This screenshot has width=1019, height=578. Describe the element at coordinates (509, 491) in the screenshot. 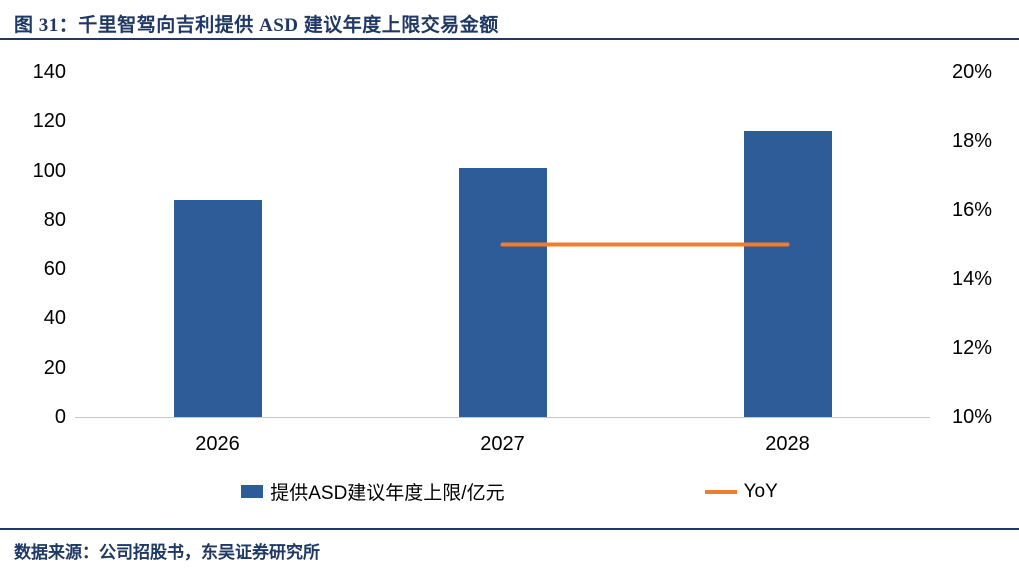

I see `legend: 提供ASD建议年度上限/亿元 YoY` at that location.